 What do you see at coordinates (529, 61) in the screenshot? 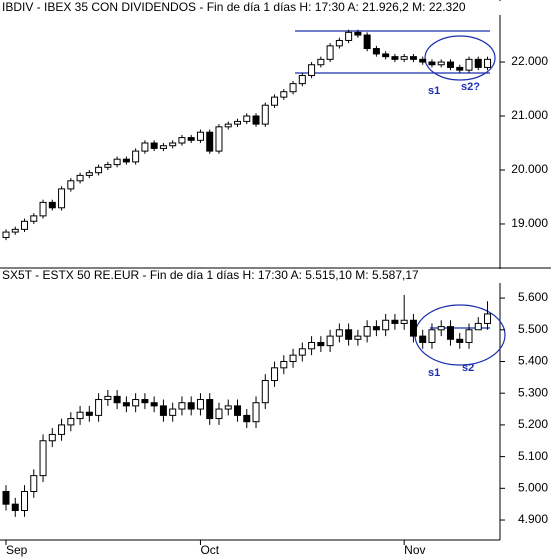
I see `y-tick-label: 22.000` at bounding box center [529, 61].